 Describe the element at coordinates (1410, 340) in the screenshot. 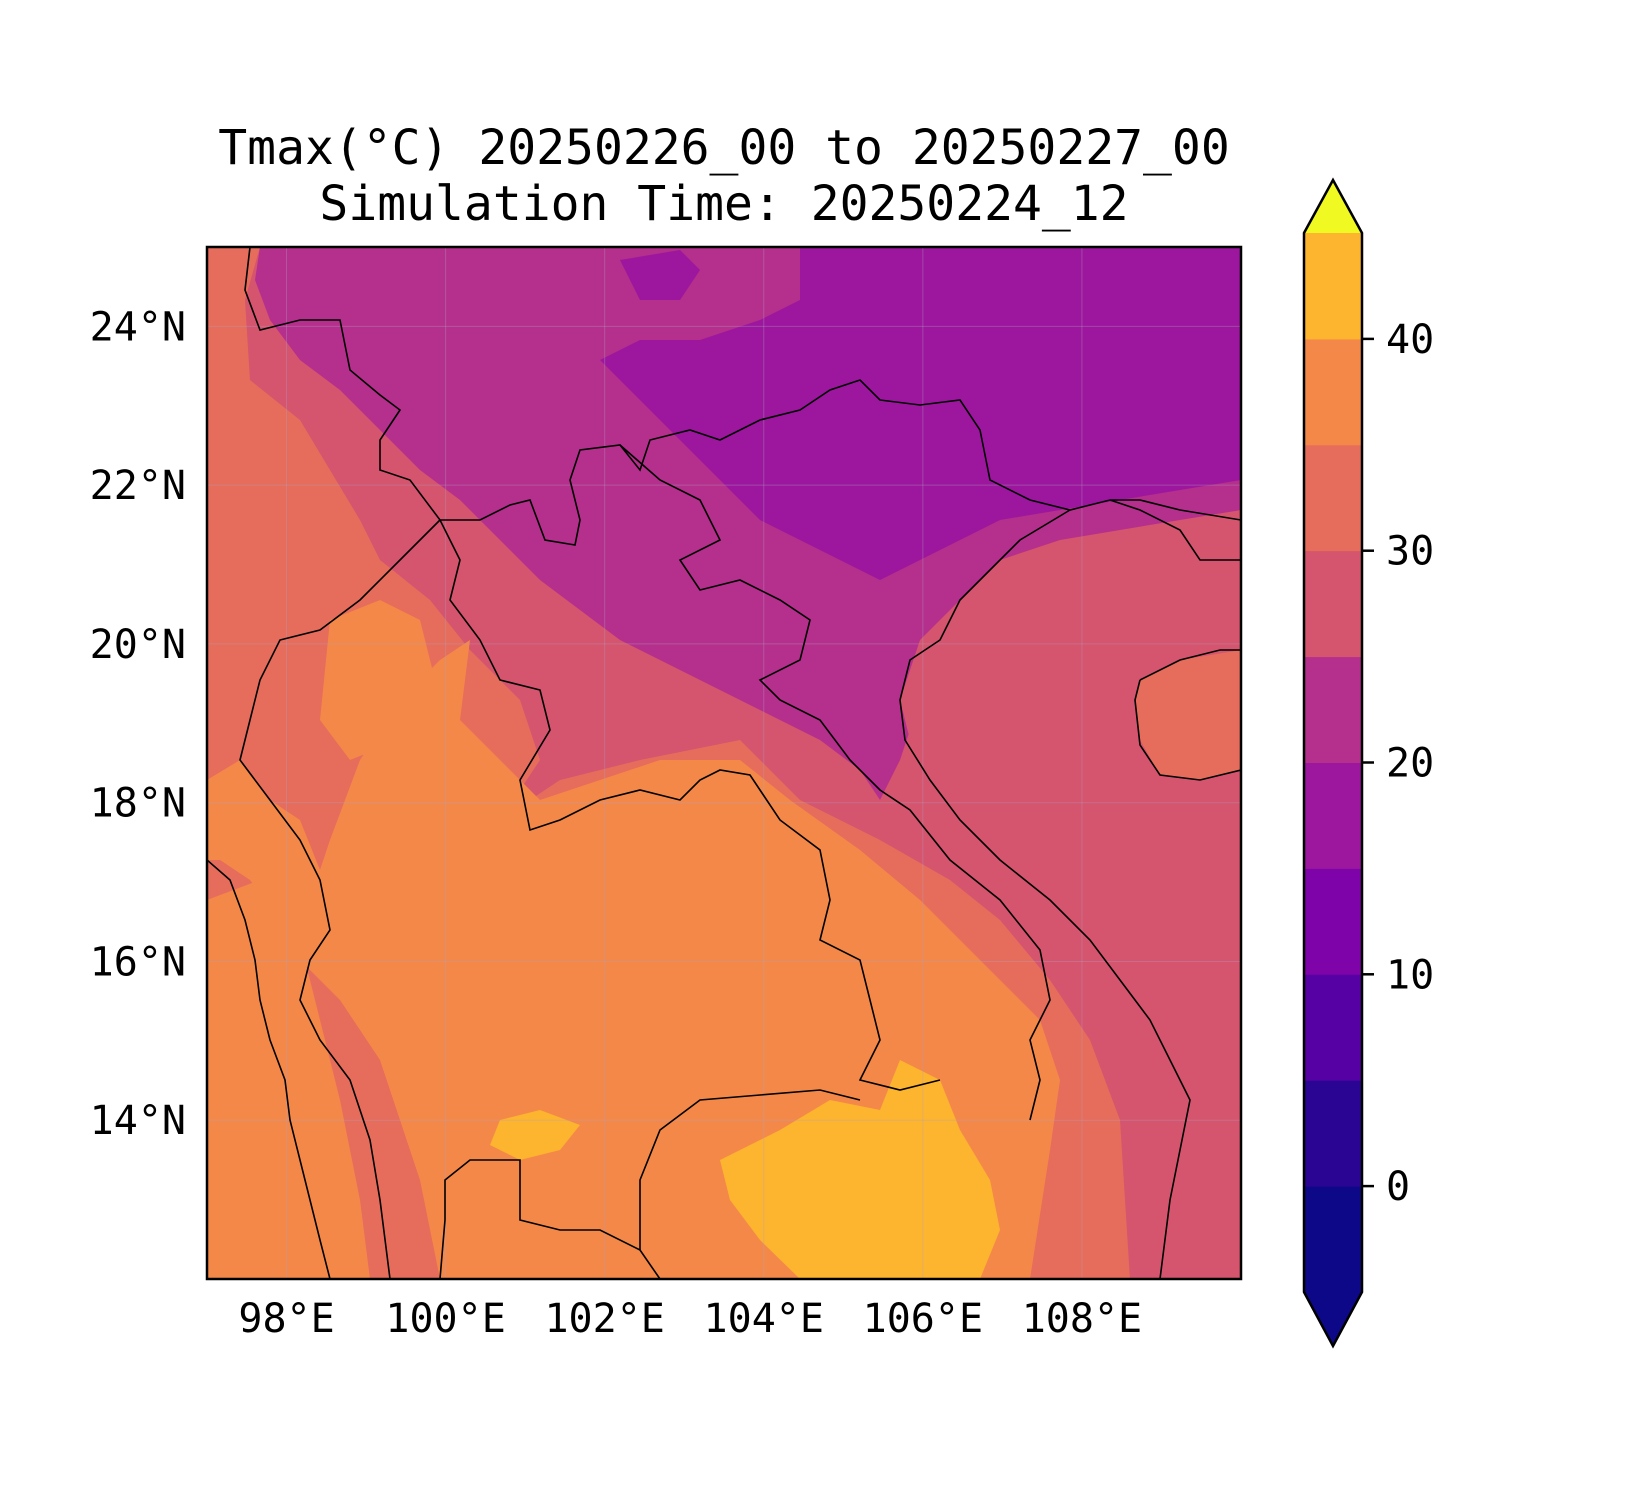

I see `colorbar-tick-label-4: 40` at that location.